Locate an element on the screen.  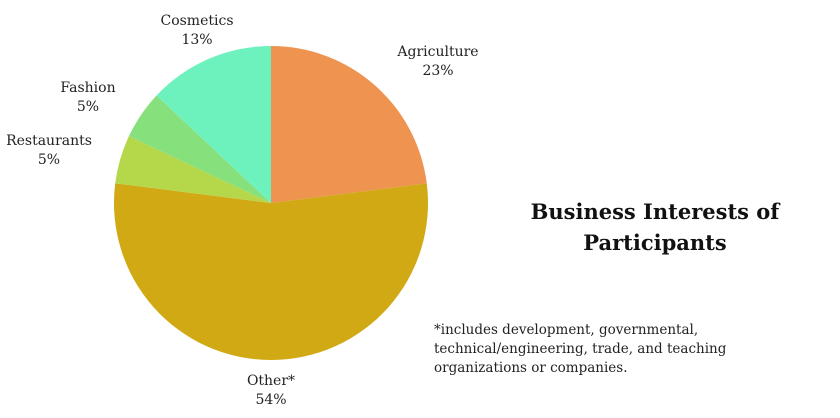
footnote-line-1: *includes development, governmental, is located at coordinates (566, 330).